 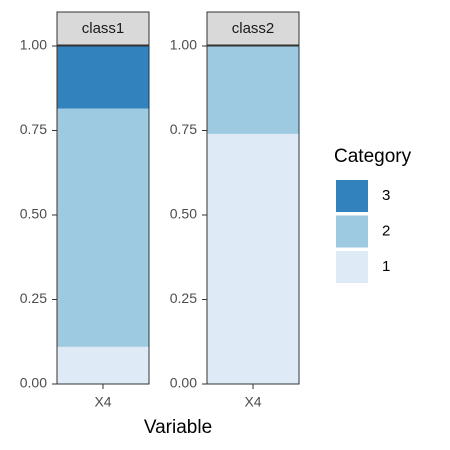 I want to click on strip-label: class1, so click(x=103, y=28).